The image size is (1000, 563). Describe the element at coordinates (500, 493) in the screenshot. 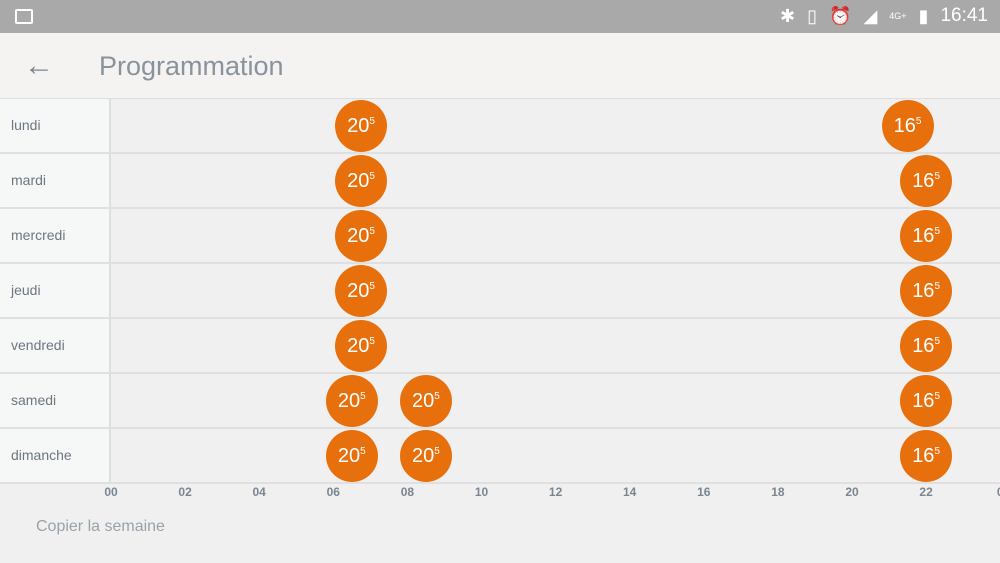

I see `time-axis: 00 02 04 06 08 10 12 14 16 18 20 22 0` at that location.